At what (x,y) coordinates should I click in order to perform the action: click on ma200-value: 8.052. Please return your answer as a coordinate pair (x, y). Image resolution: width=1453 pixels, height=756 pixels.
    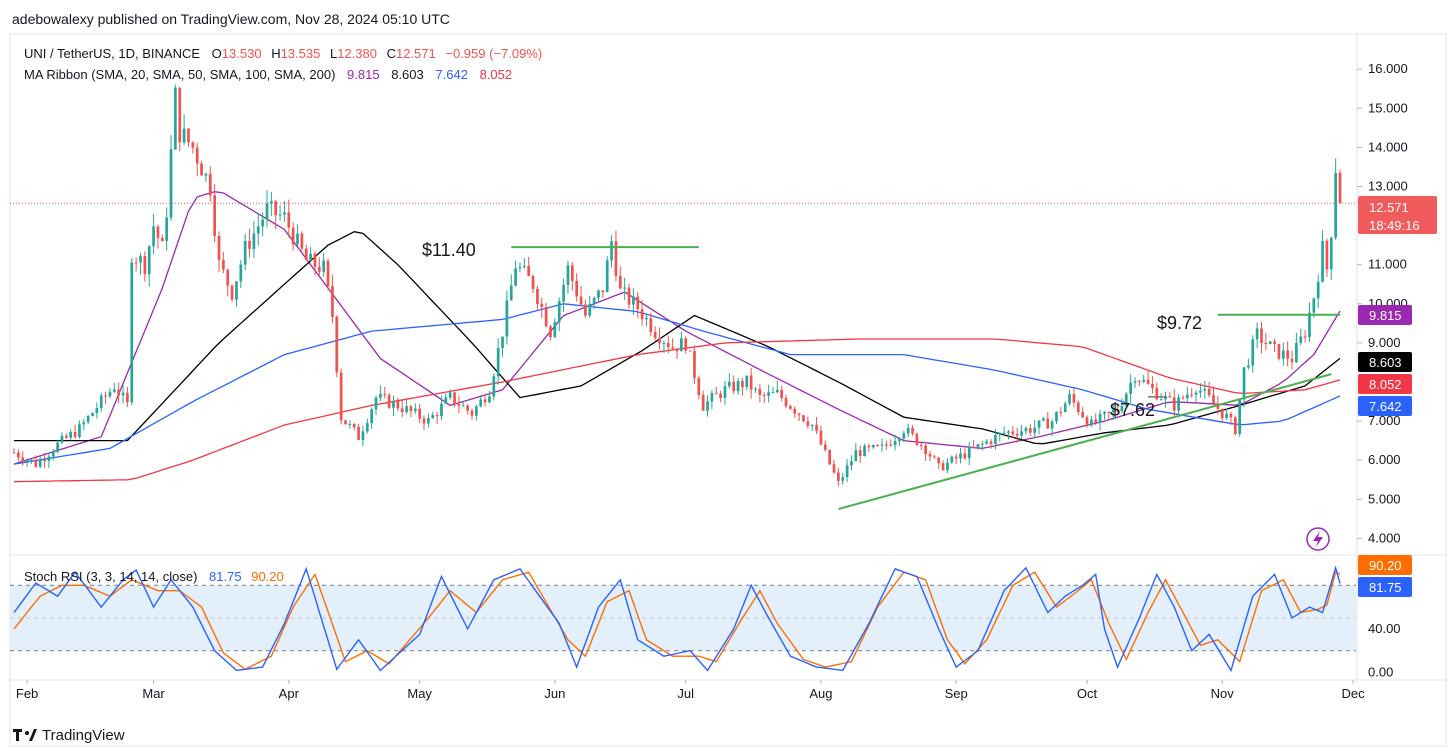
    Looking at the image, I should click on (496, 74).